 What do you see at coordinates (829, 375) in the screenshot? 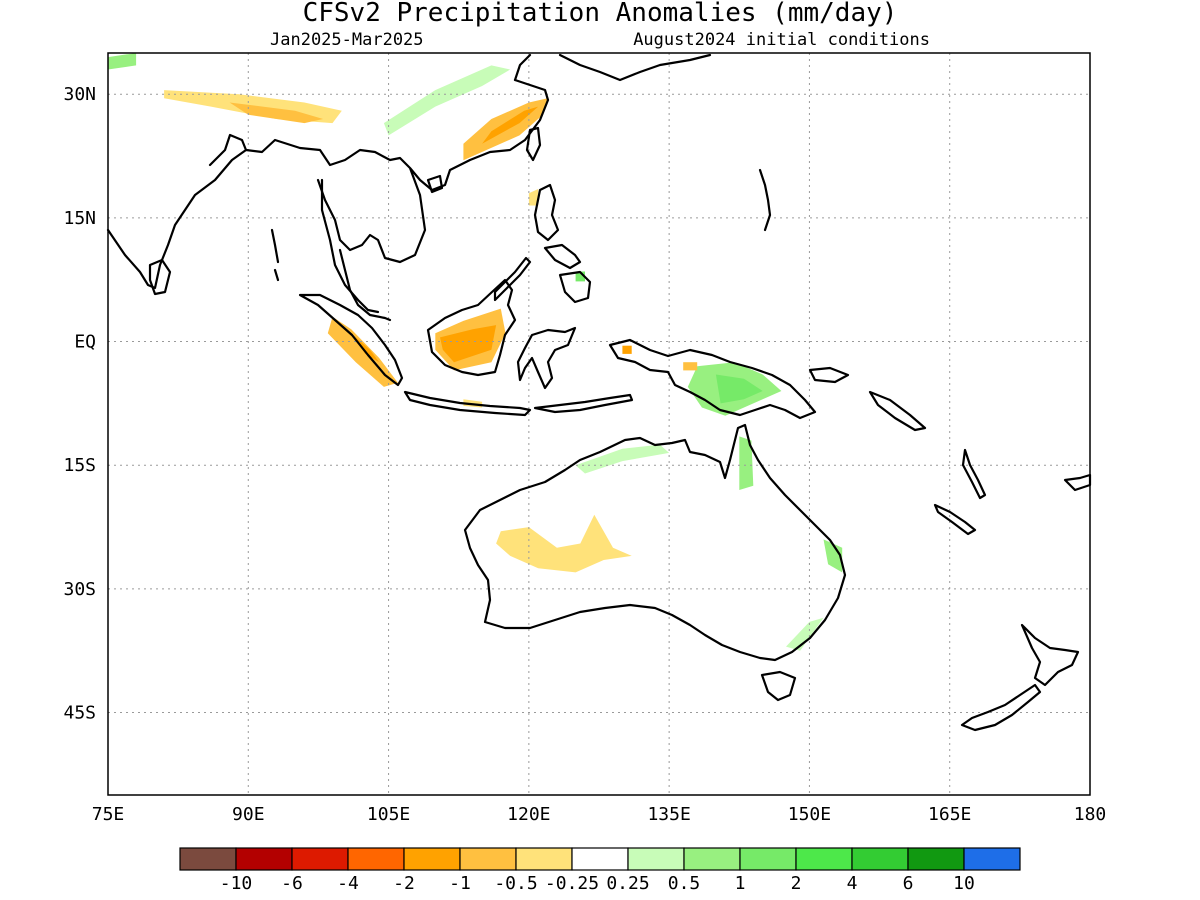
I see `new-britain-coastline` at bounding box center [829, 375].